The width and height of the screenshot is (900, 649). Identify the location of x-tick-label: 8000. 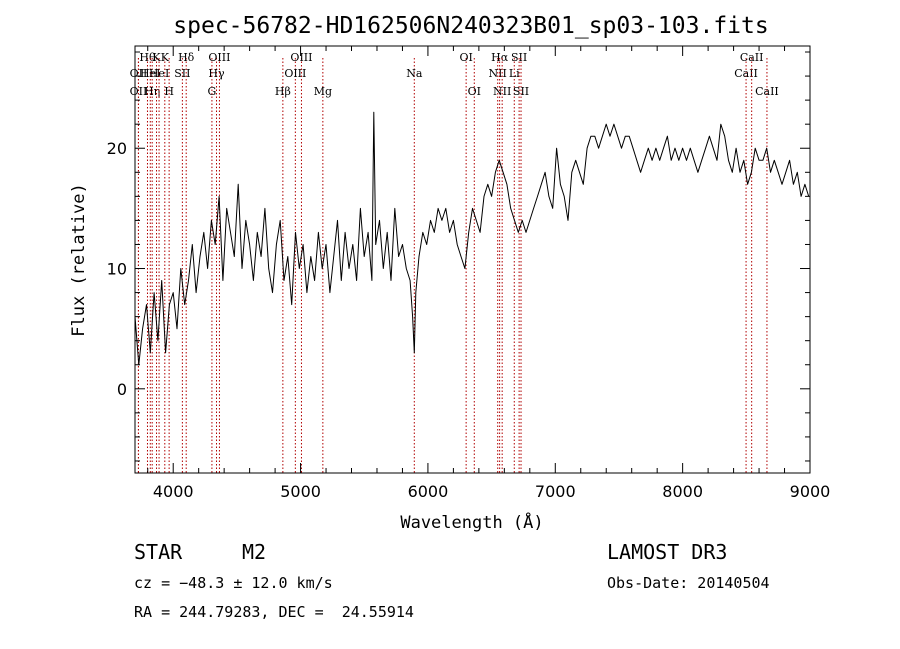
(682, 491).